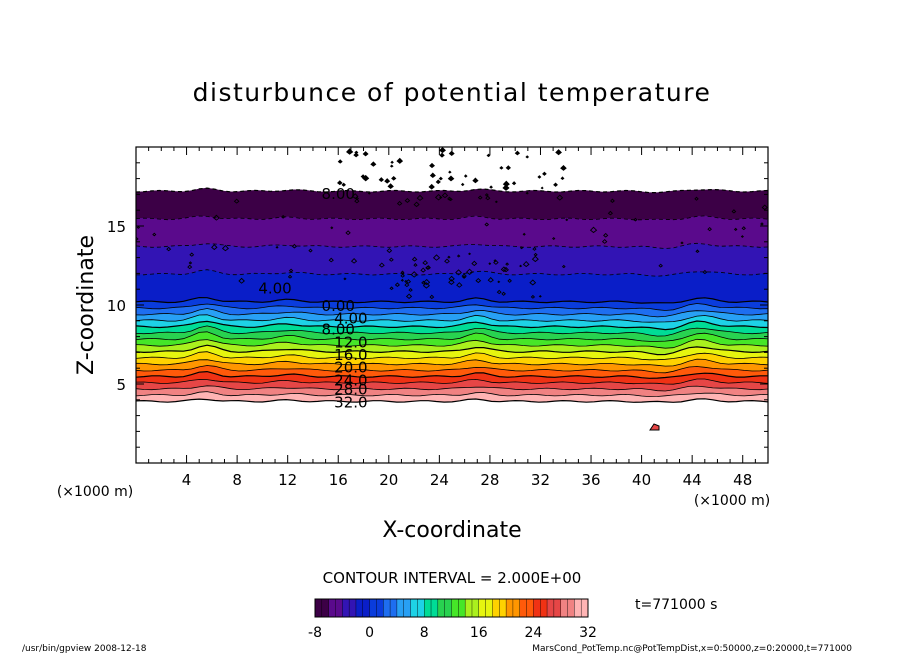 The image size is (904, 654). I want to click on contour-label: 24.0, so click(350, 380).